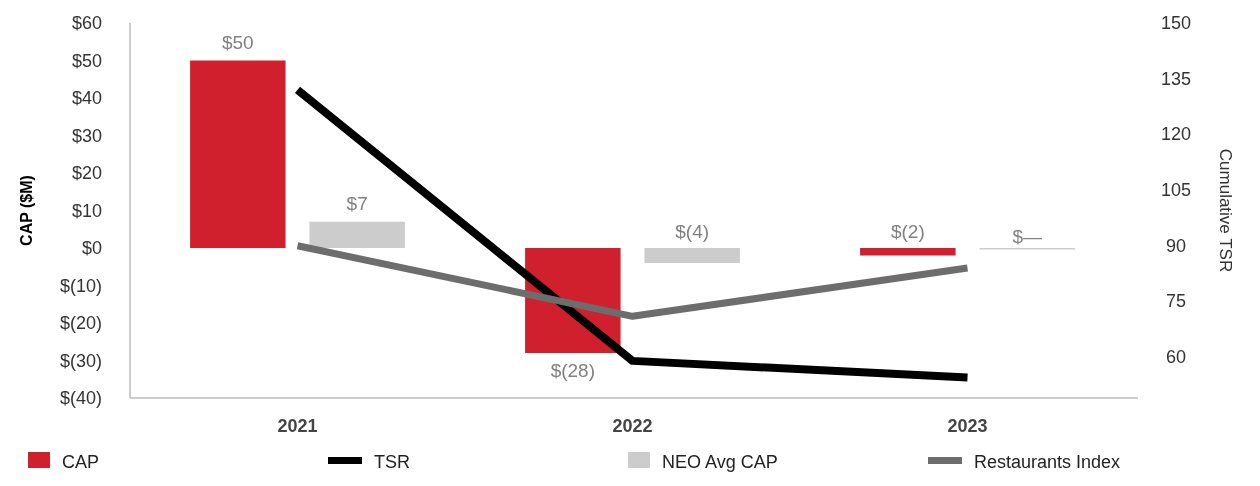 This screenshot has height=486, width=1260. I want to click on data-label: $—, so click(1027, 236).